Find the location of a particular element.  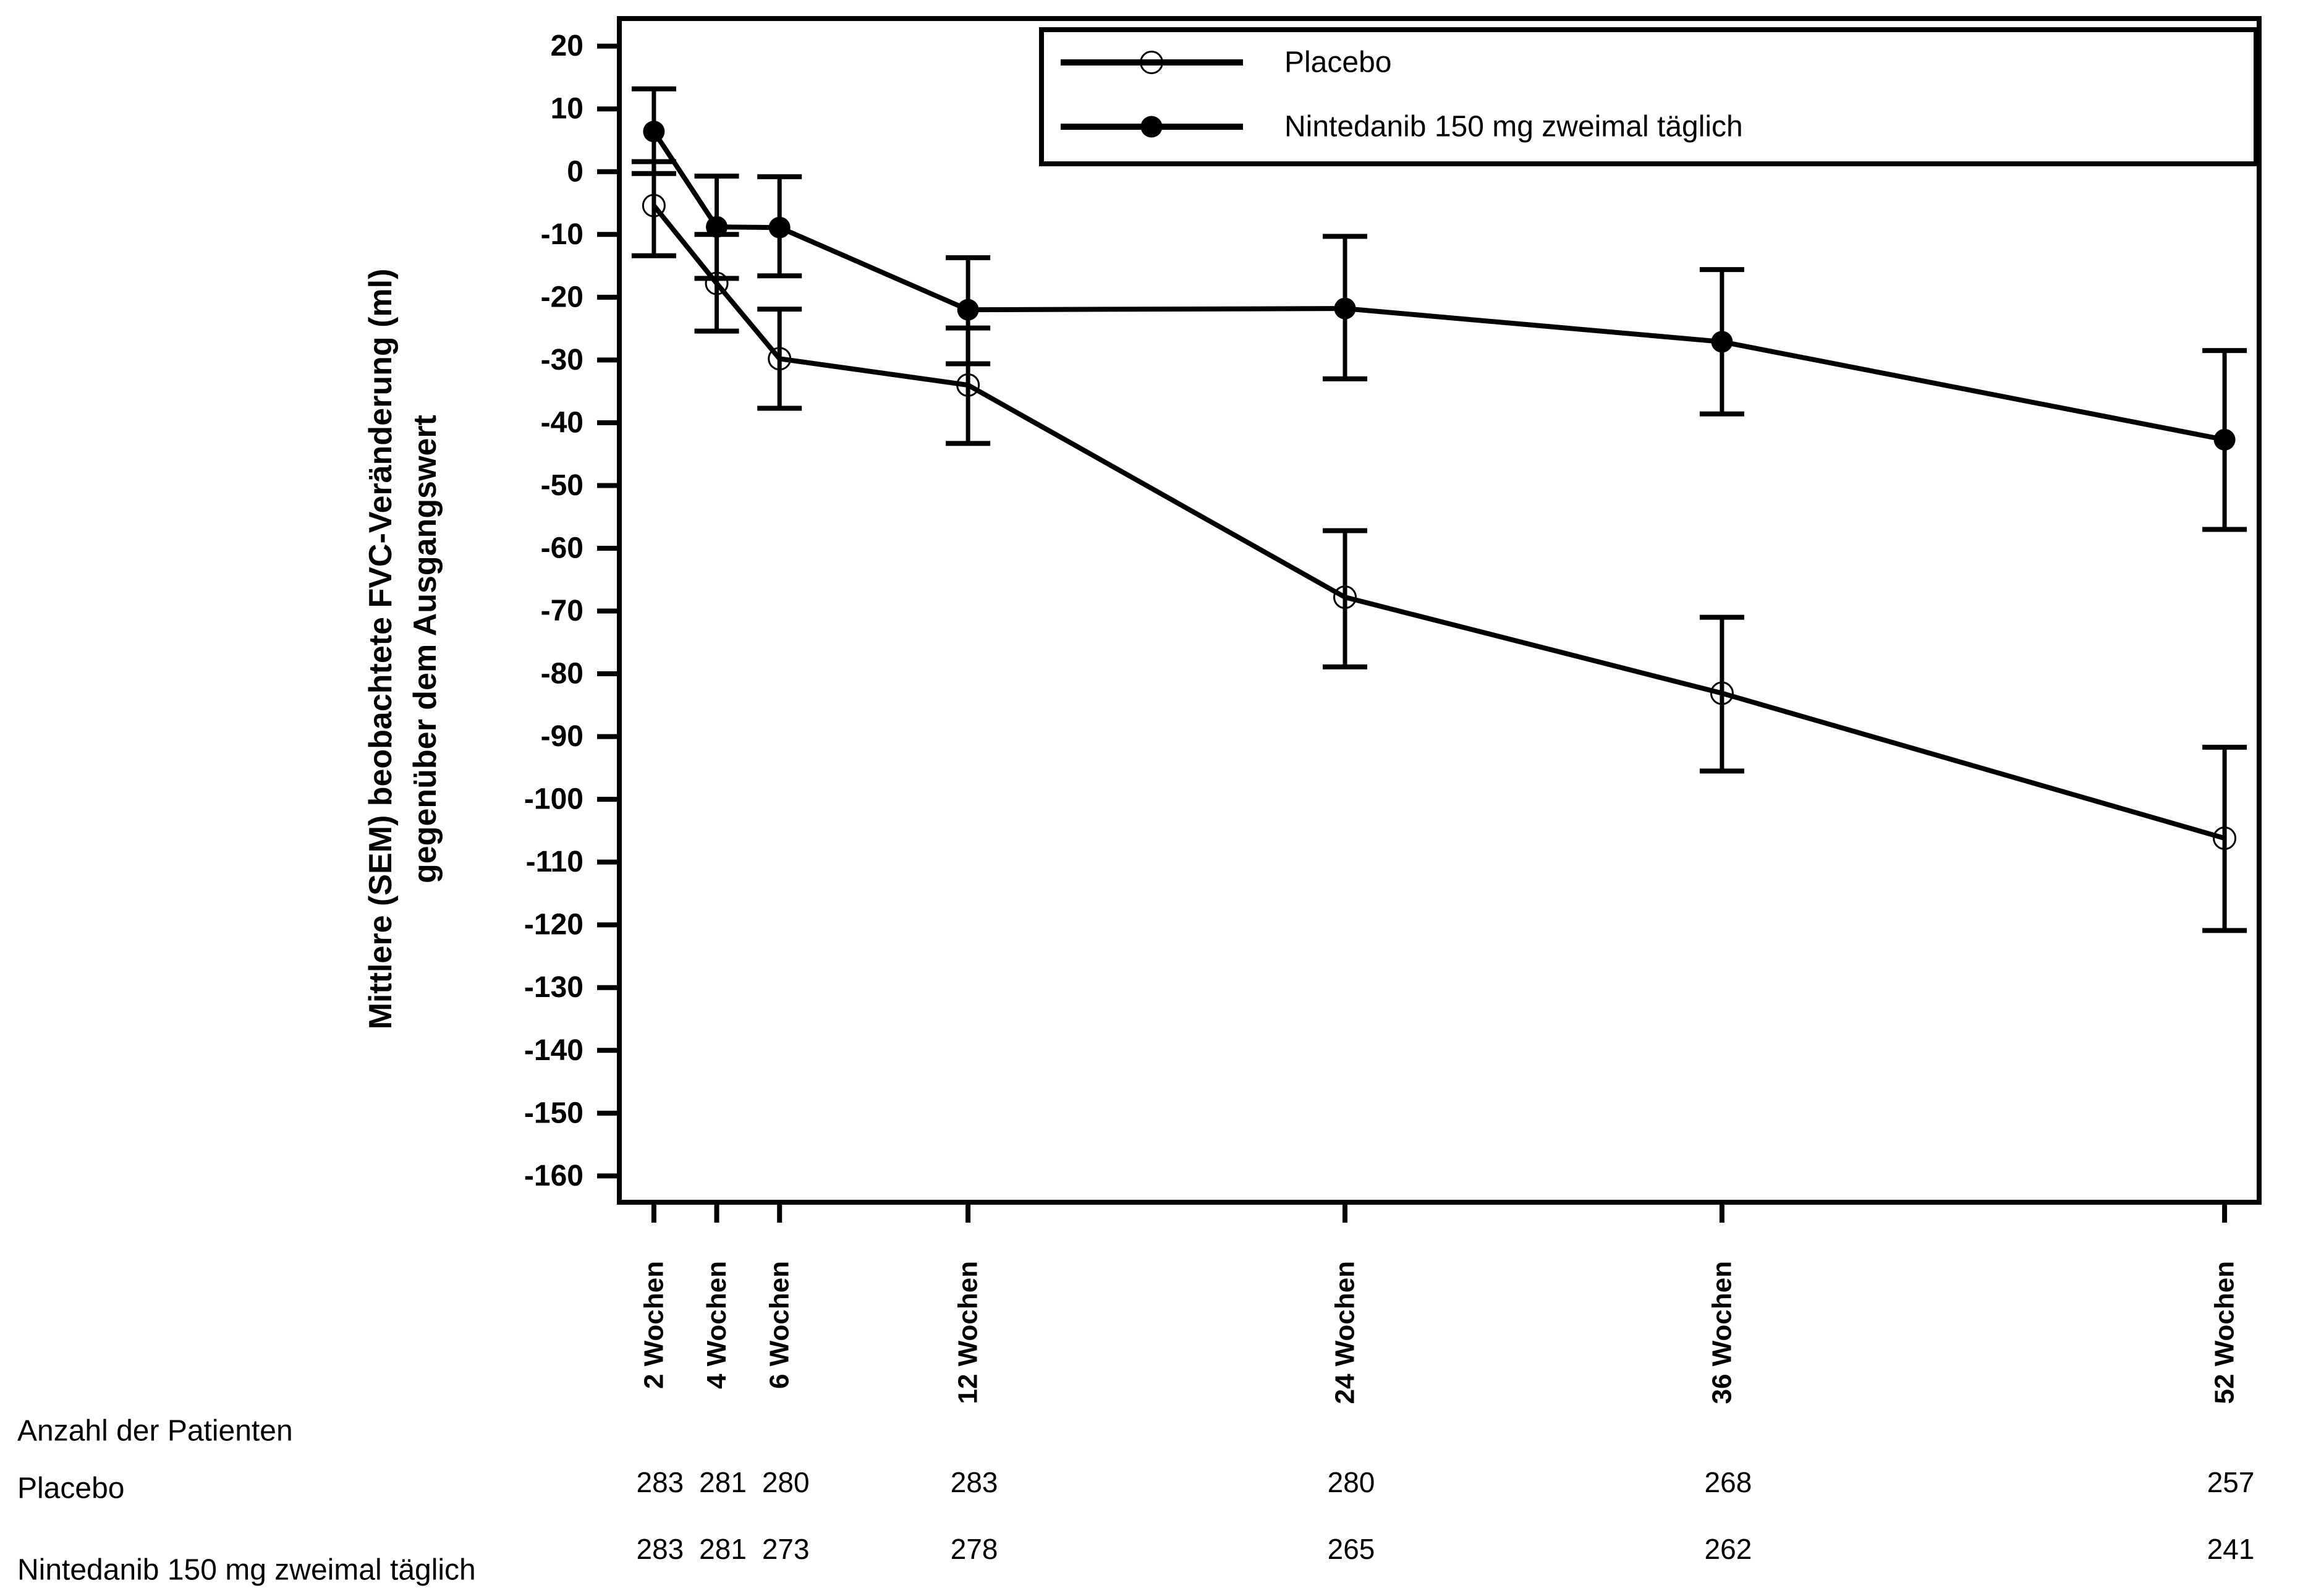

patients-count-nintedanib: 265 is located at coordinates (1351, 1549).